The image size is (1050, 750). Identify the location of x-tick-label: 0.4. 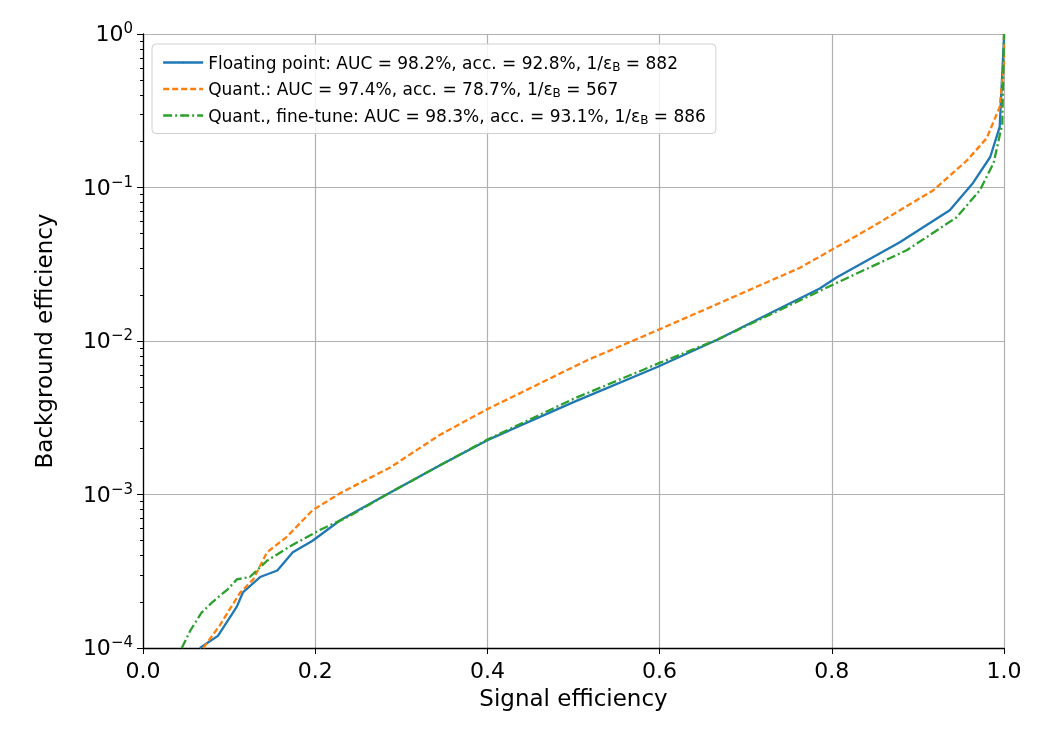
(487, 670).